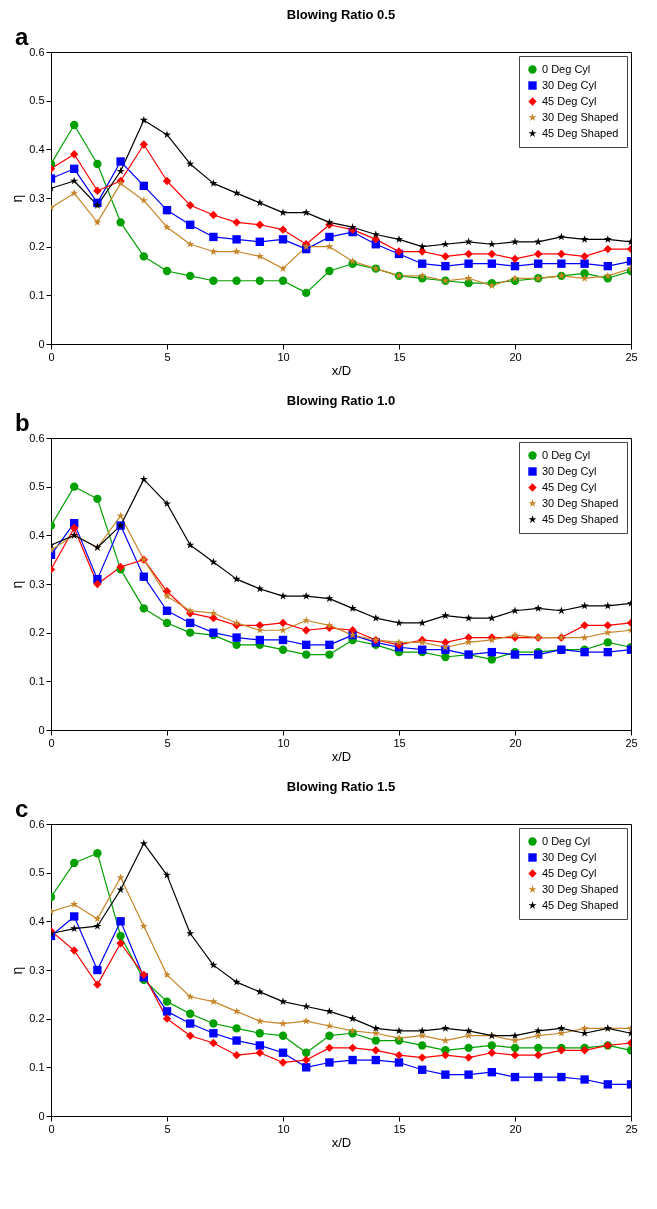 Image resolution: width=657 pixels, height=1209 pixels. What do you see at coordinates (22, 808) in the screenshot?
I see `text: c` at bounding box center [22, 808].